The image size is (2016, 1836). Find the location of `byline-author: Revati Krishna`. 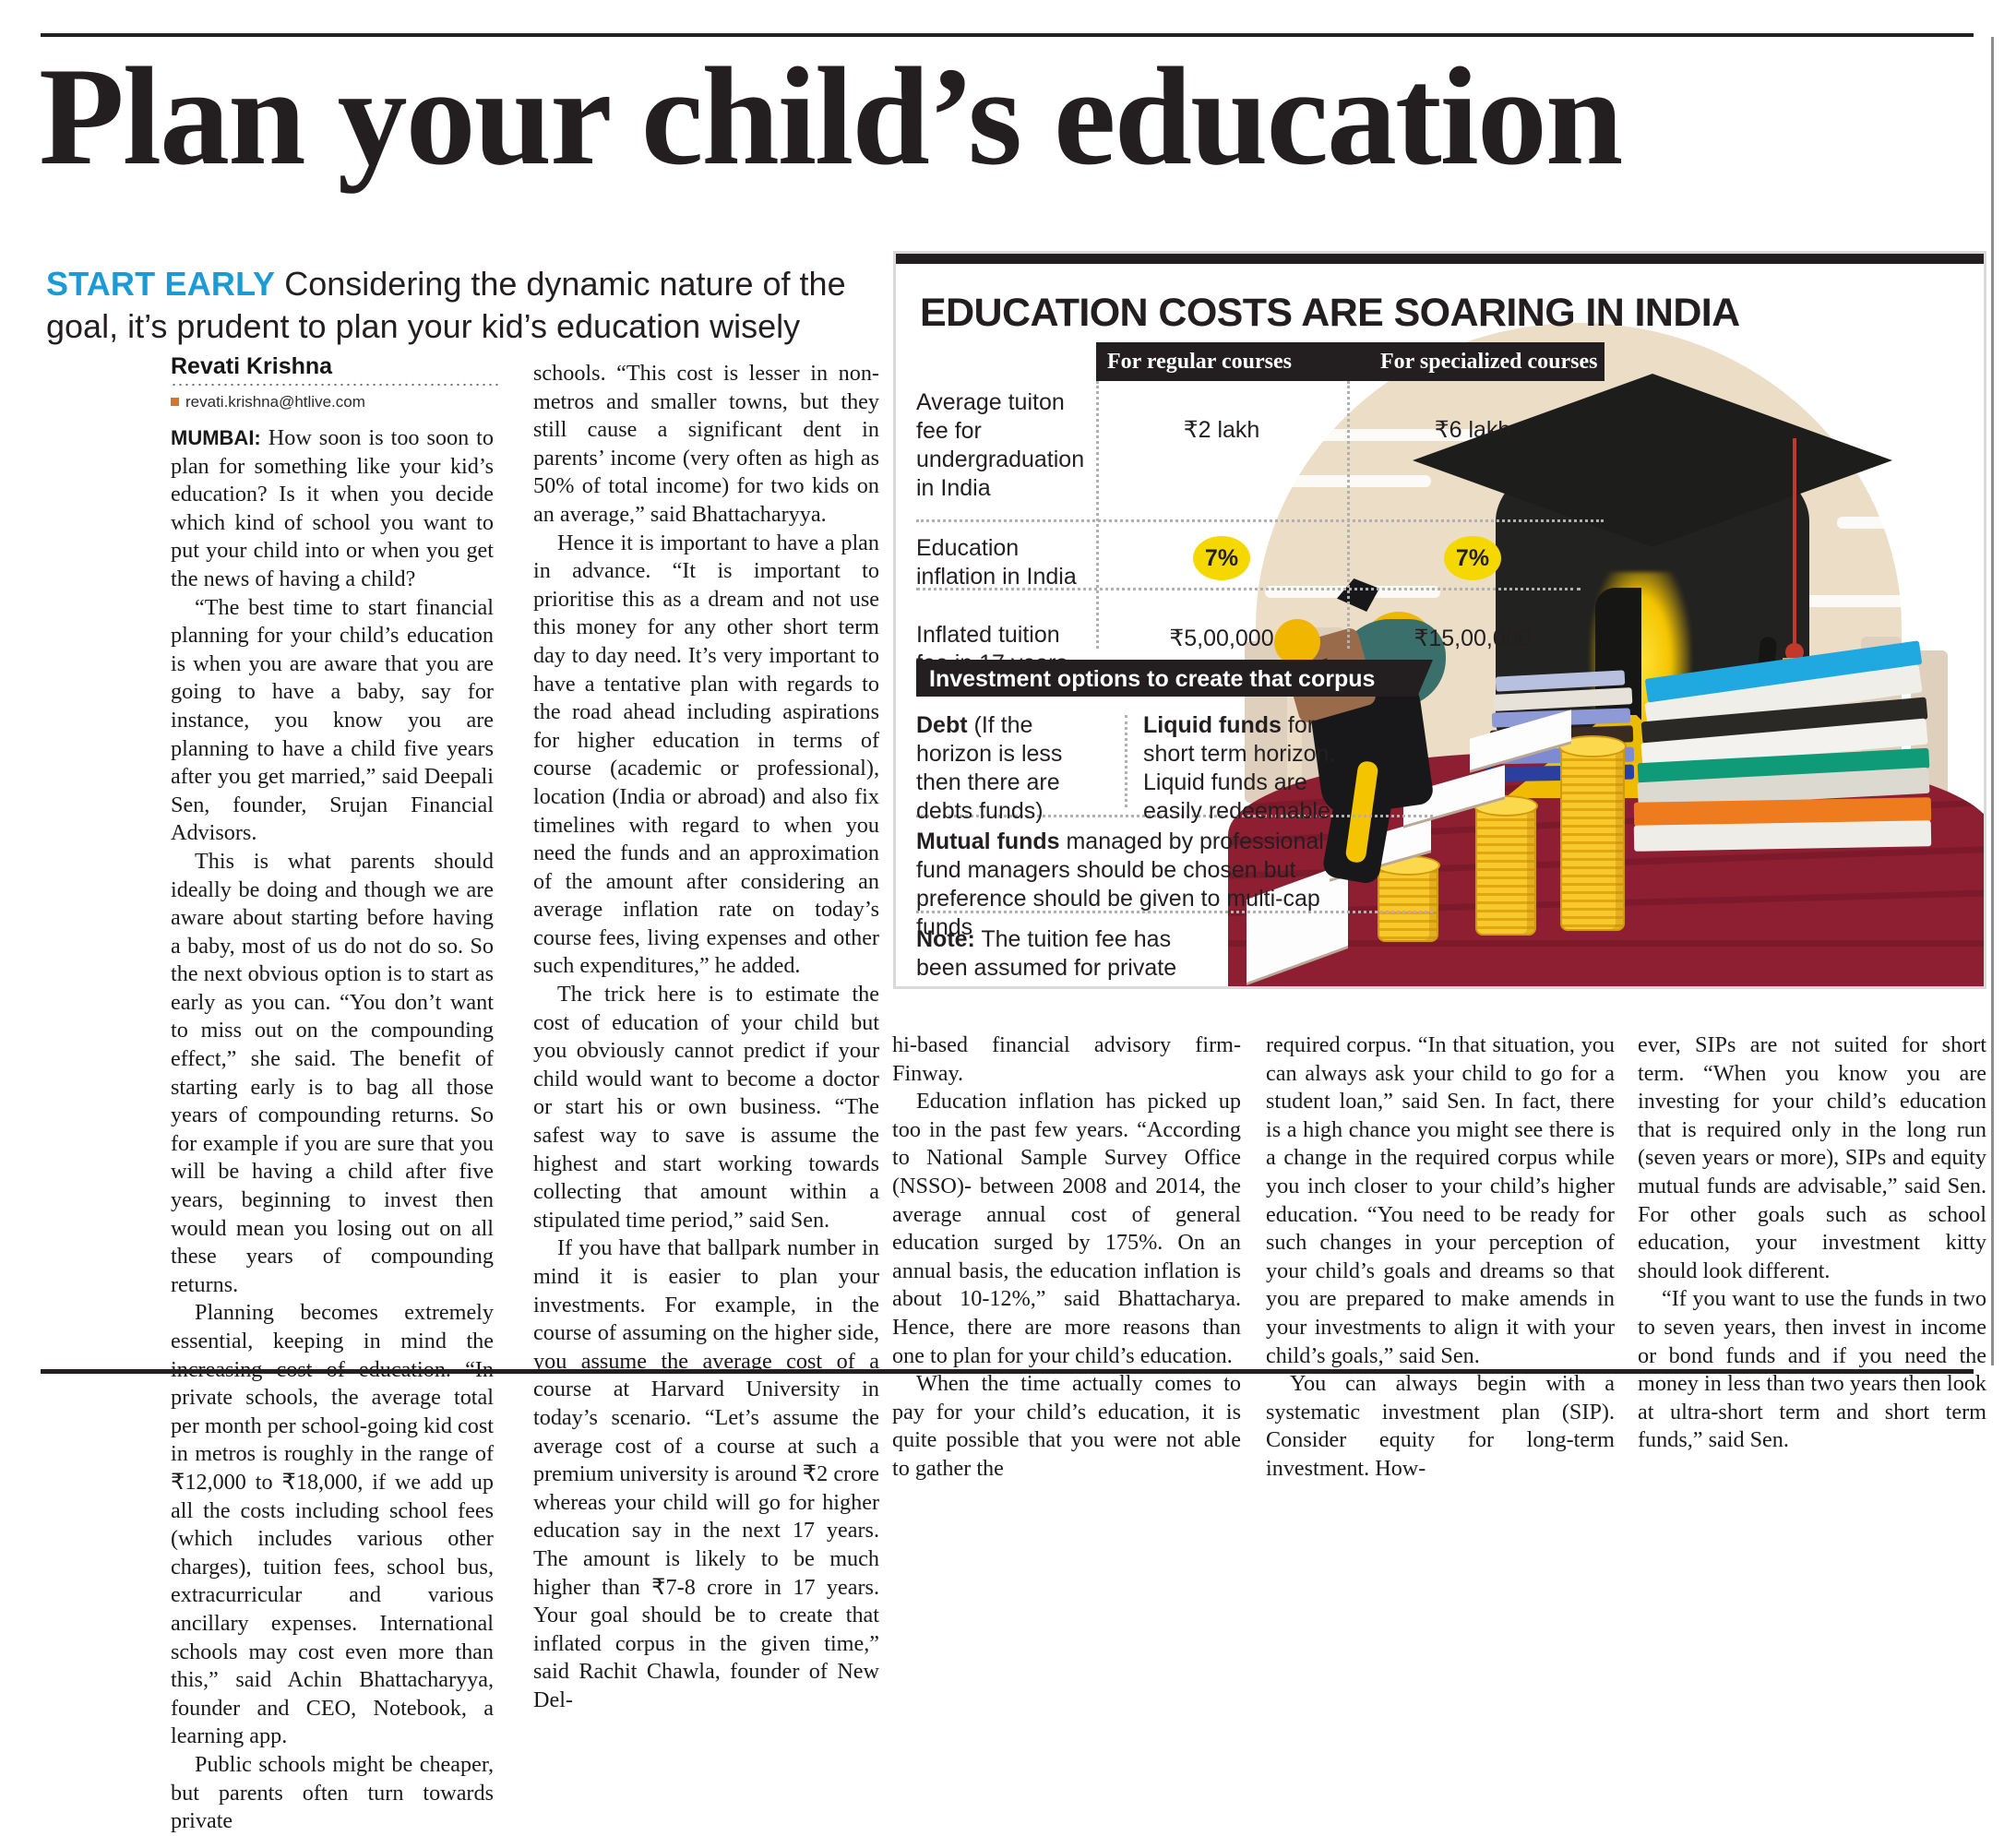

byline-author: Revati Krishna is located at coordinates (252, 366).